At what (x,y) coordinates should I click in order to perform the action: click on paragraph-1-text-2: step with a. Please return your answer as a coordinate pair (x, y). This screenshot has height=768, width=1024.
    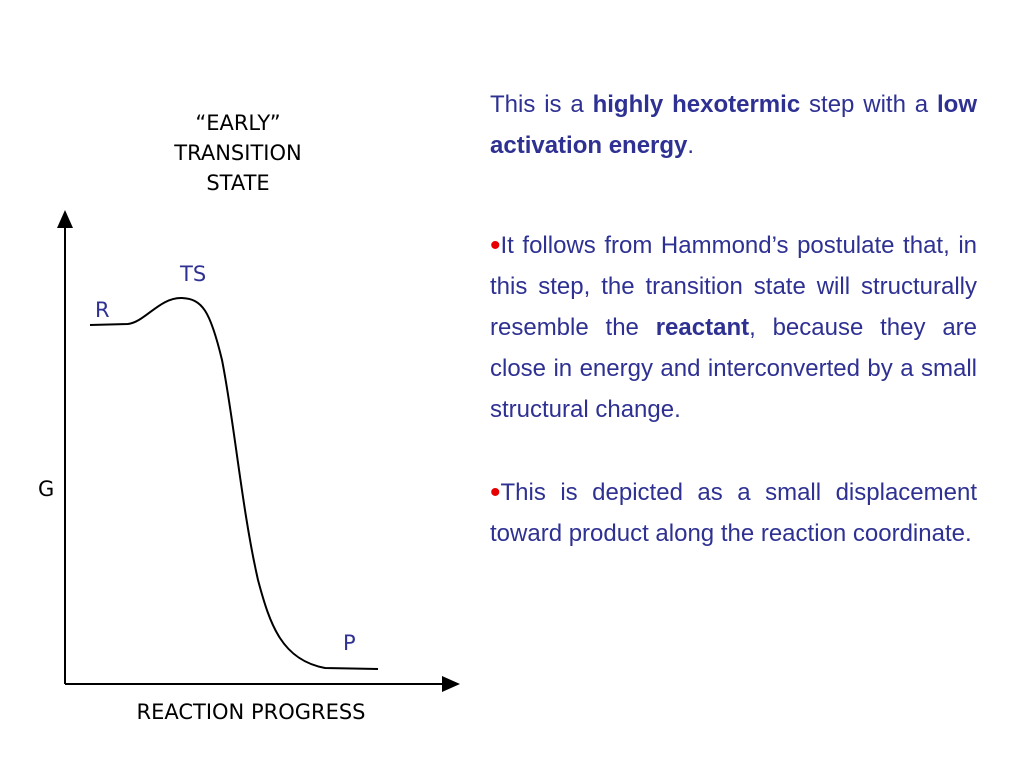
    Looking at the image, I should click on (868, 104).